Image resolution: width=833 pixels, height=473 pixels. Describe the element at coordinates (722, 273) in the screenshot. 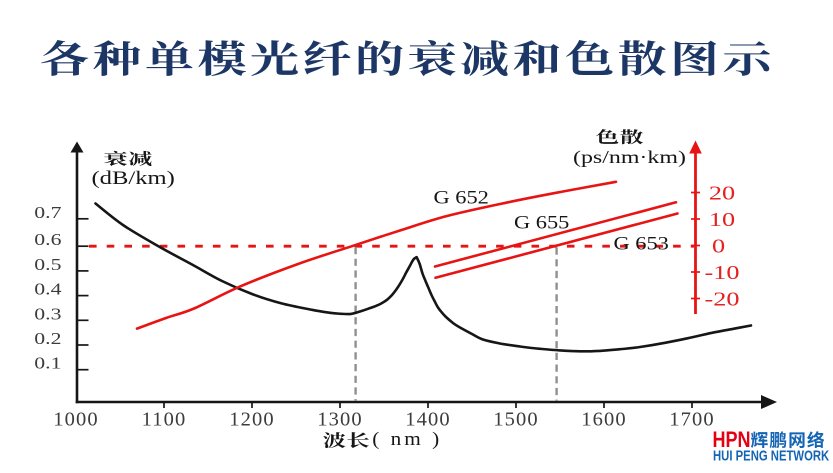

I see `svg-text: -10` at that location.